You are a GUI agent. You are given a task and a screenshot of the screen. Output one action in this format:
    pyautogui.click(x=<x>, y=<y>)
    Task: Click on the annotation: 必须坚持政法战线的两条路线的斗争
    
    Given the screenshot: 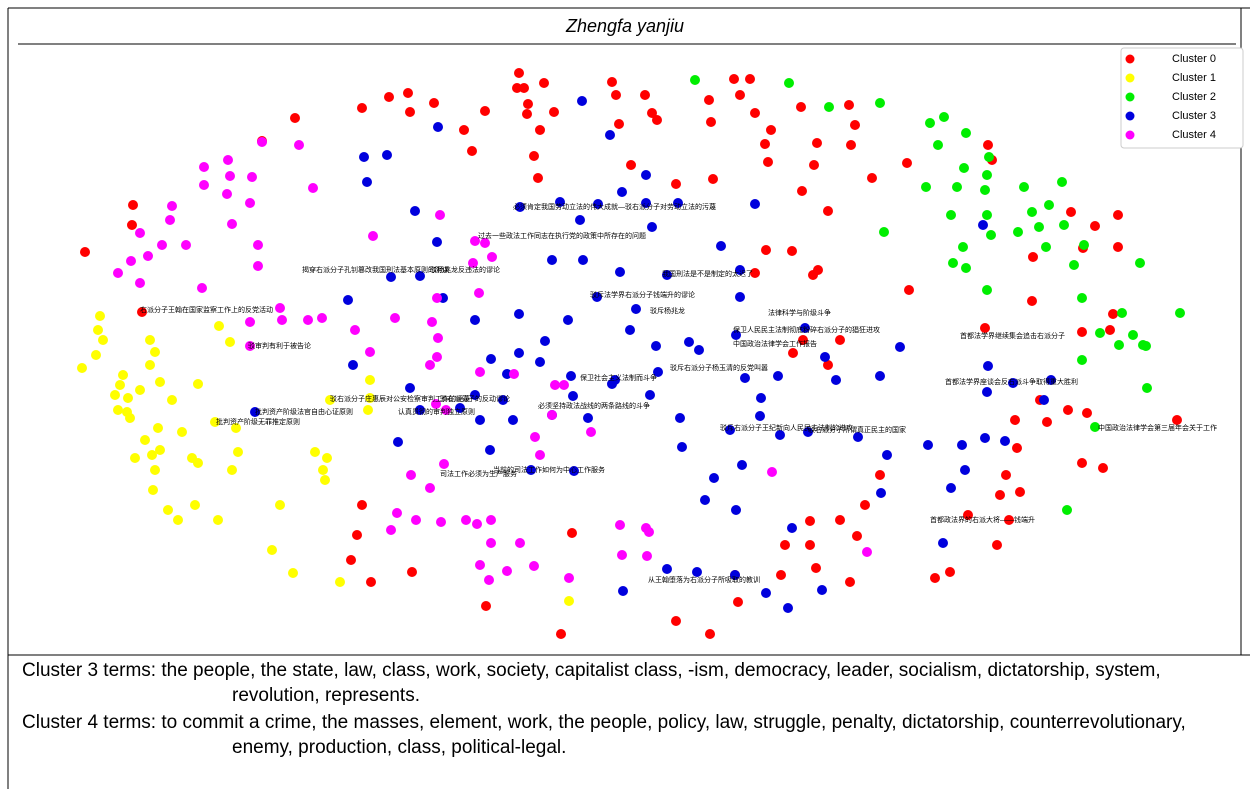 What is the action you would take?
    pyautogui.click(x=594, y=405)
    